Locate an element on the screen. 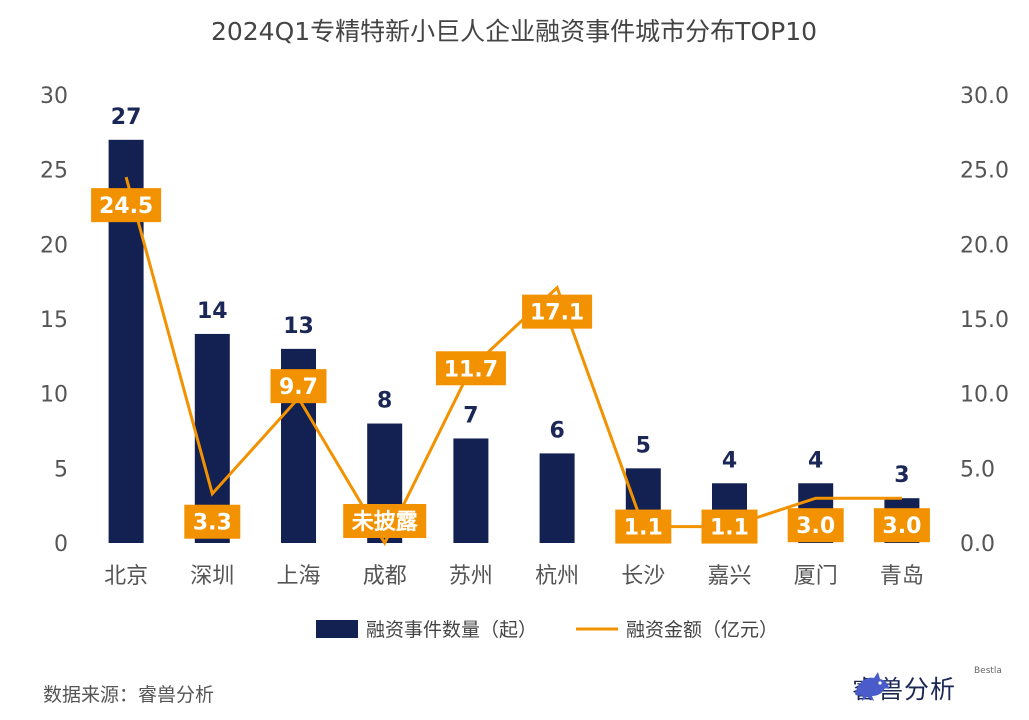  left-axis-tick-label: 25 is located at coordinates (54, 171).